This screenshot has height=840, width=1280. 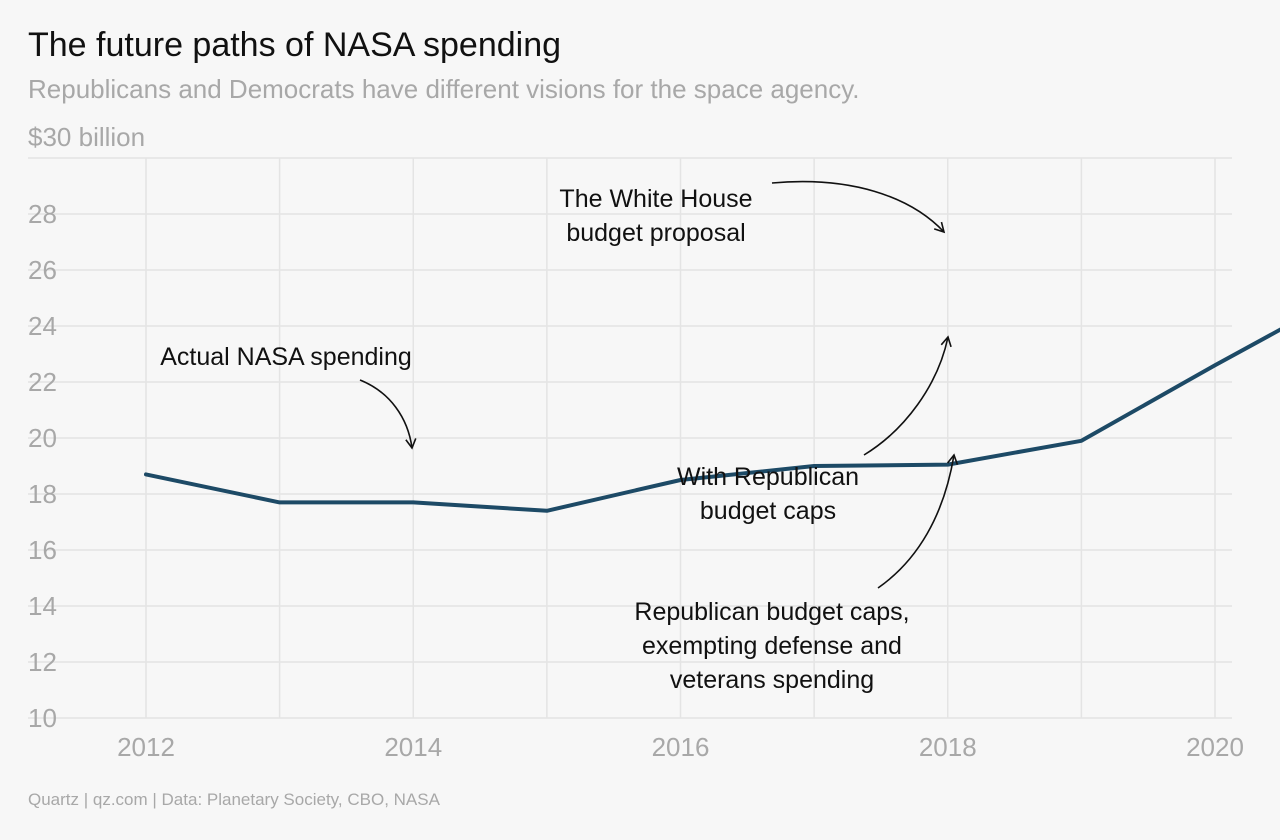 What do you see at coordinates (768, 511) in the screenshot?
I see `annotation-republican-caps: budget caps` at bounding box center [768, 511].